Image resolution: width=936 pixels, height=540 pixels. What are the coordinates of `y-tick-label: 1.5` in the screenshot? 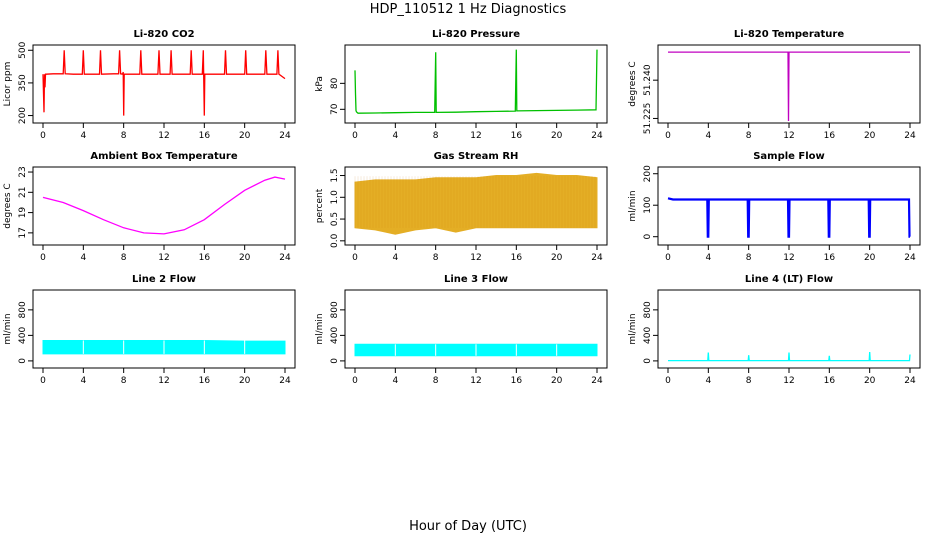 It's located at (335, 175).